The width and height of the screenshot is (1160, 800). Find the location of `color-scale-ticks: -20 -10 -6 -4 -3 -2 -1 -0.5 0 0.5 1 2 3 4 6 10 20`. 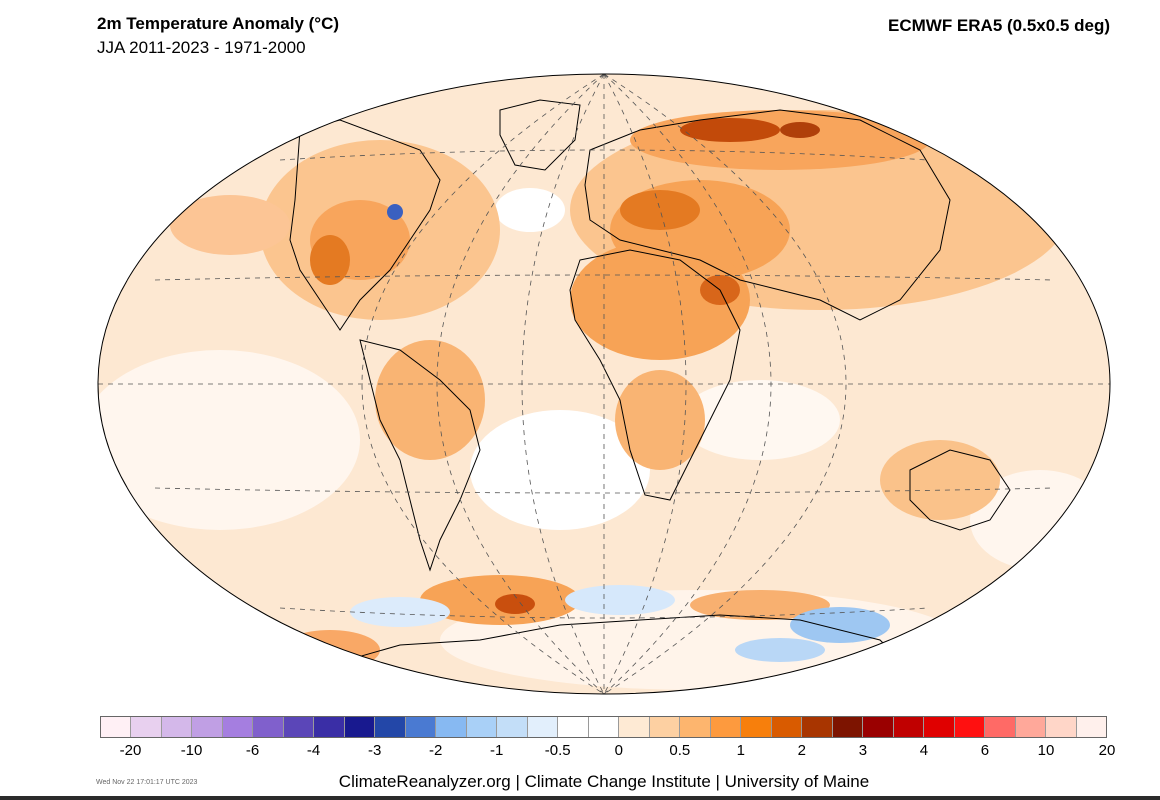

color-scale-ticks: -20 -10 -6 -4 -3 -2 -1 -0.5 0 0.5 1 2 3 4 6 10 20 is located at coordinates (608, 752).